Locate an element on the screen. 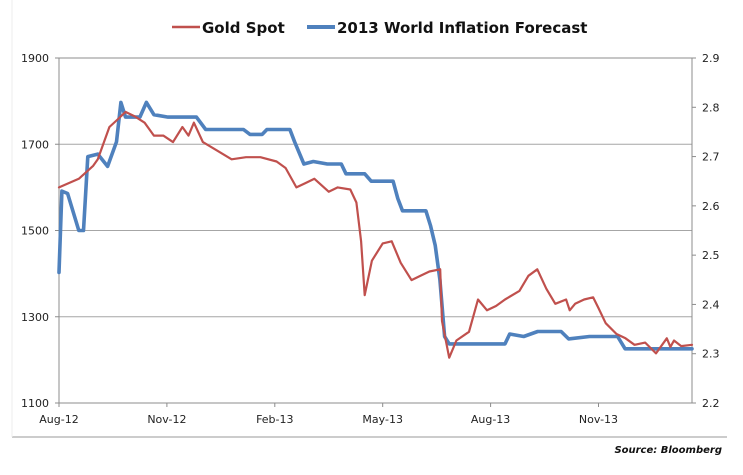 Image resolution: width=743 pixels, height=475 pixels. y-right-axis: 2.2 2.3 2.4 2.5 2.6 2.7 2.8 2.9 is located at coordinates (706, 231).